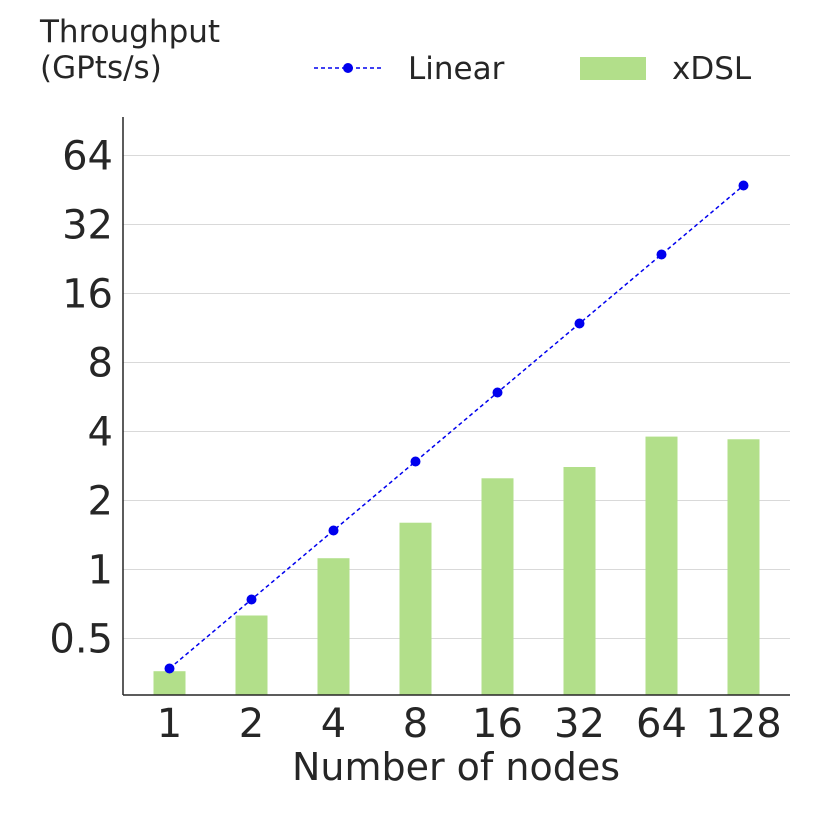 The width and height of the screenshot is (830, 830). What do you see at coordinates (87, 295) in the screenshot?
I see `y-tick-label: 16` at bounding box center [87, 295].